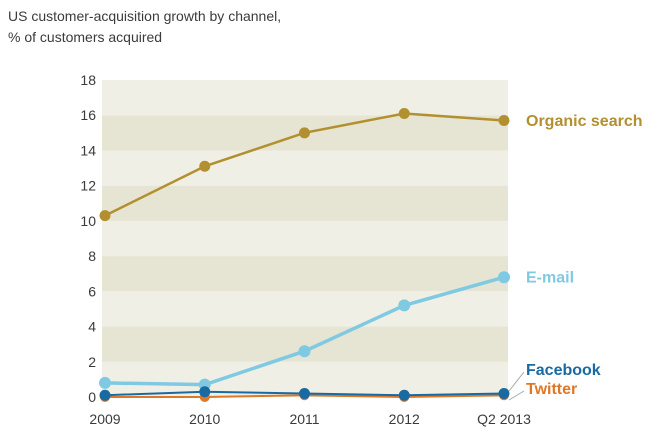 This screenshot has width=666, height=440. I want to click on label-leader-line-facebook, so click(516, 381).